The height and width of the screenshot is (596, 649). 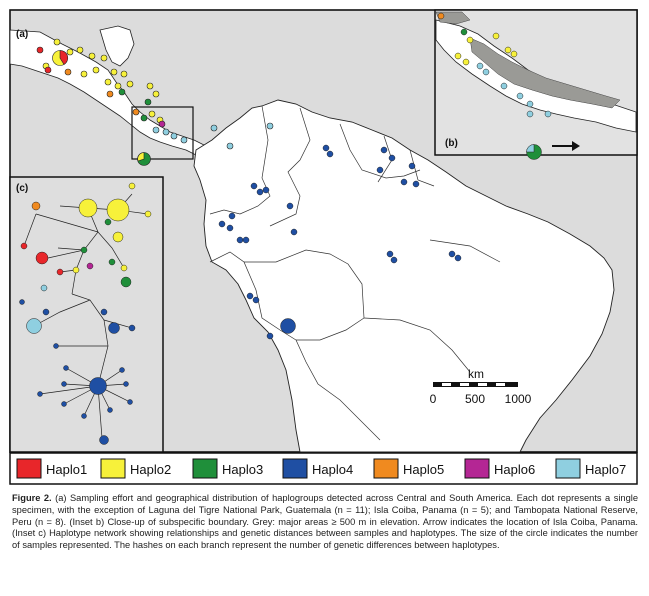 What do you see at coordinates (433, 399) in the screenshot?
I see `scale-tick-0: 0` at bounding box center [433, 399].